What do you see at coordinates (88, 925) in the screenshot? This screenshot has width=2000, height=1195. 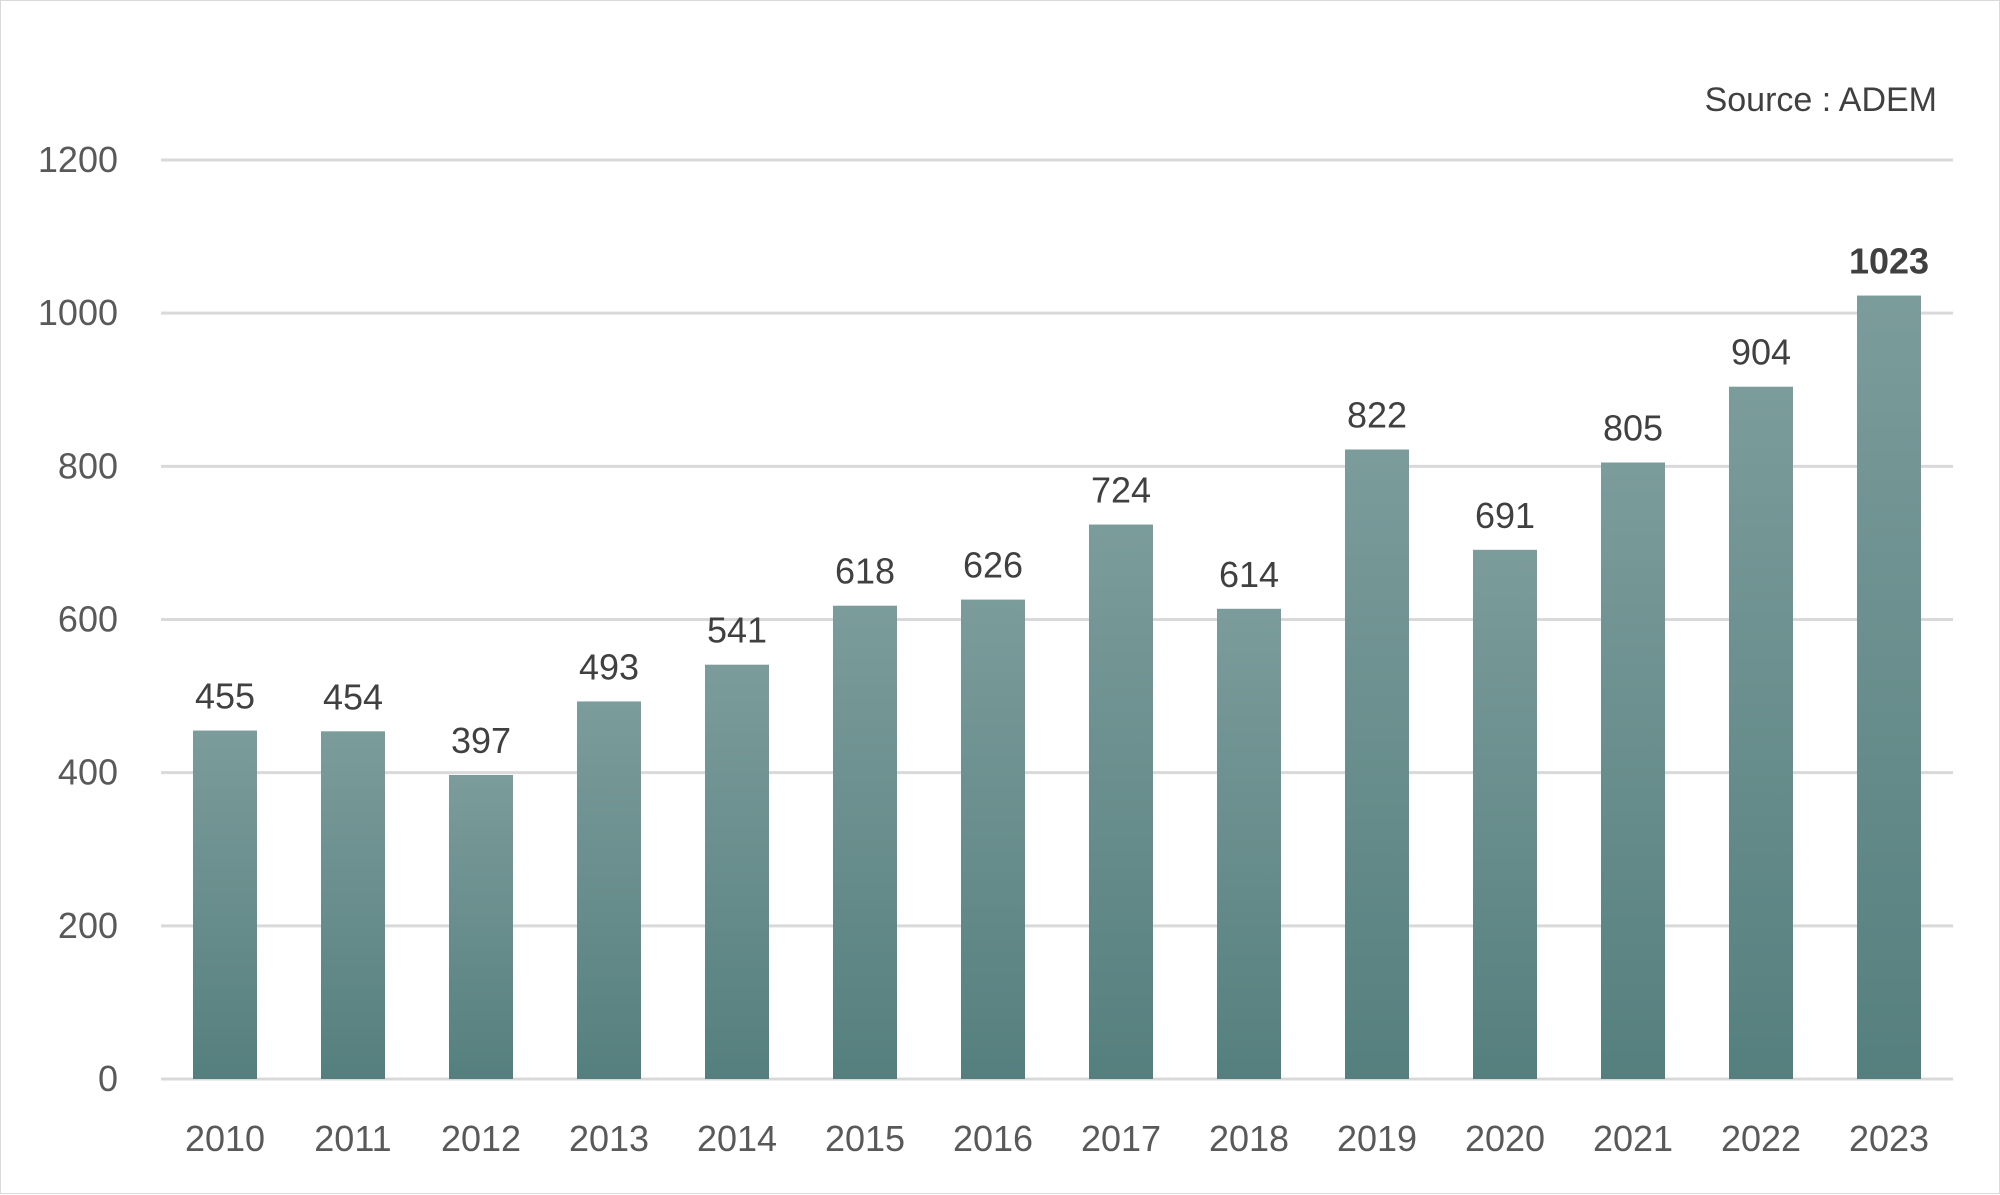 I see `y-tick-label: 200` at bounding box center [88, 925].